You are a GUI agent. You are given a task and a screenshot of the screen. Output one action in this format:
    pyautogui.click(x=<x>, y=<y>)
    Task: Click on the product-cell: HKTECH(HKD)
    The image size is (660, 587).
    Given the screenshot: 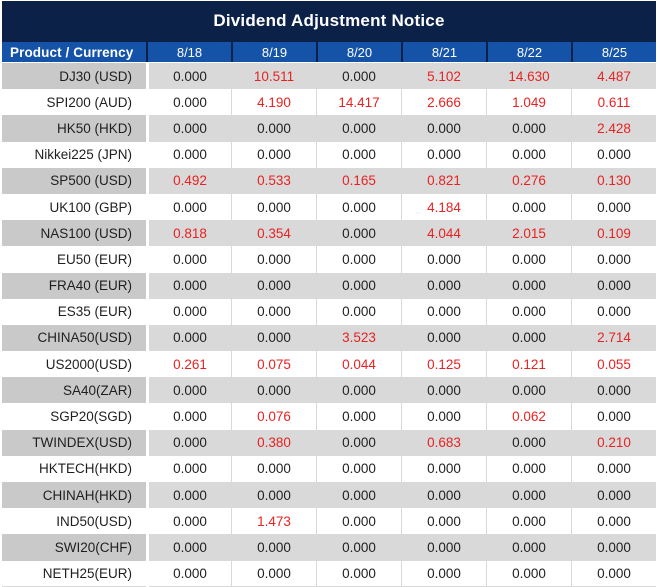 What is the action you would take?
    pyautogui.click(x=85, y=469)
    